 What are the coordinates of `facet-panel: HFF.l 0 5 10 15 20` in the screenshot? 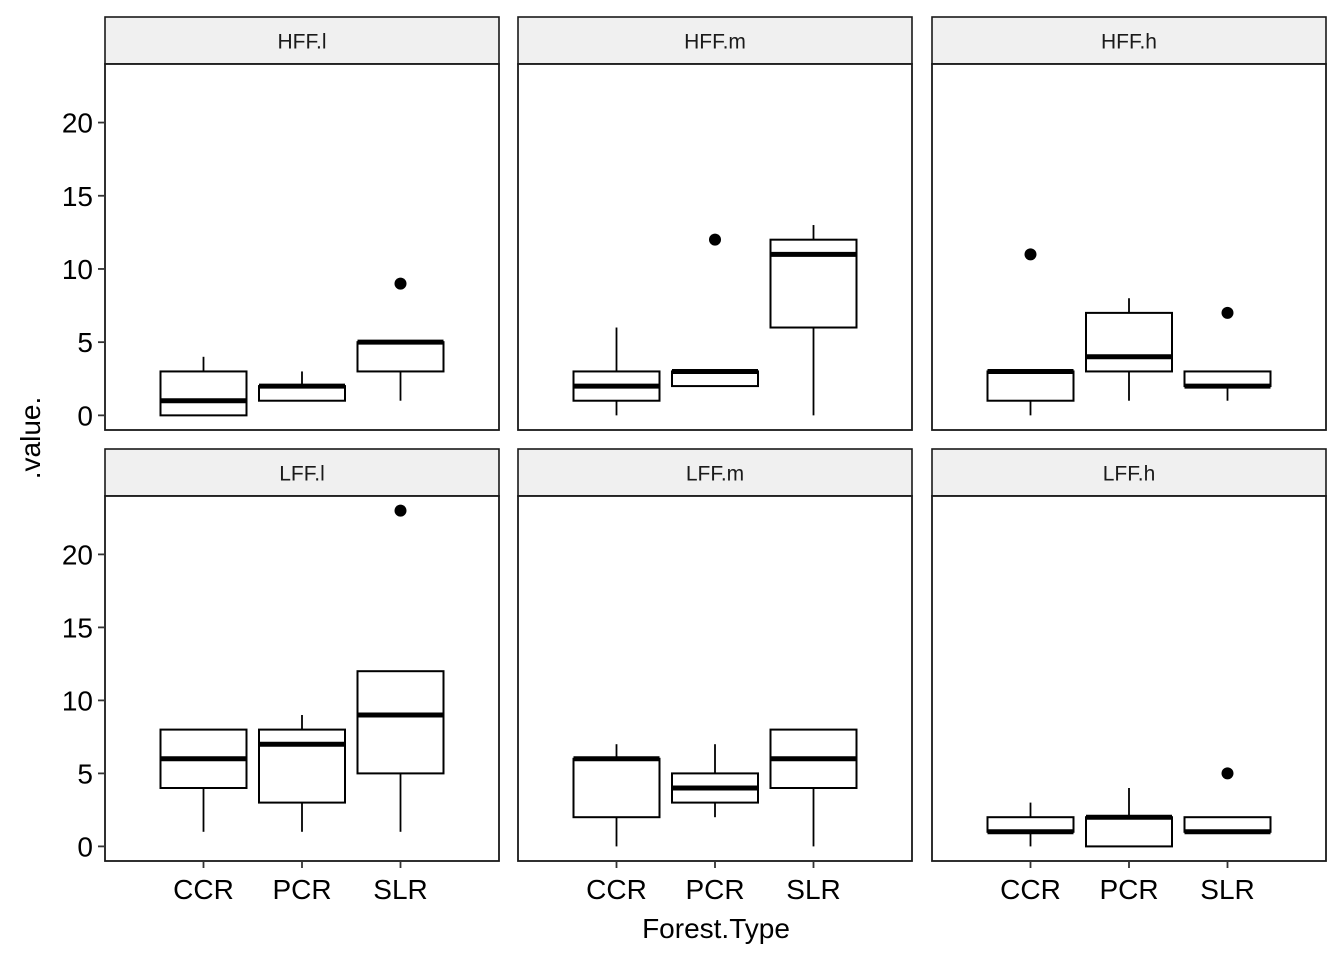 It's located at (280, 224).